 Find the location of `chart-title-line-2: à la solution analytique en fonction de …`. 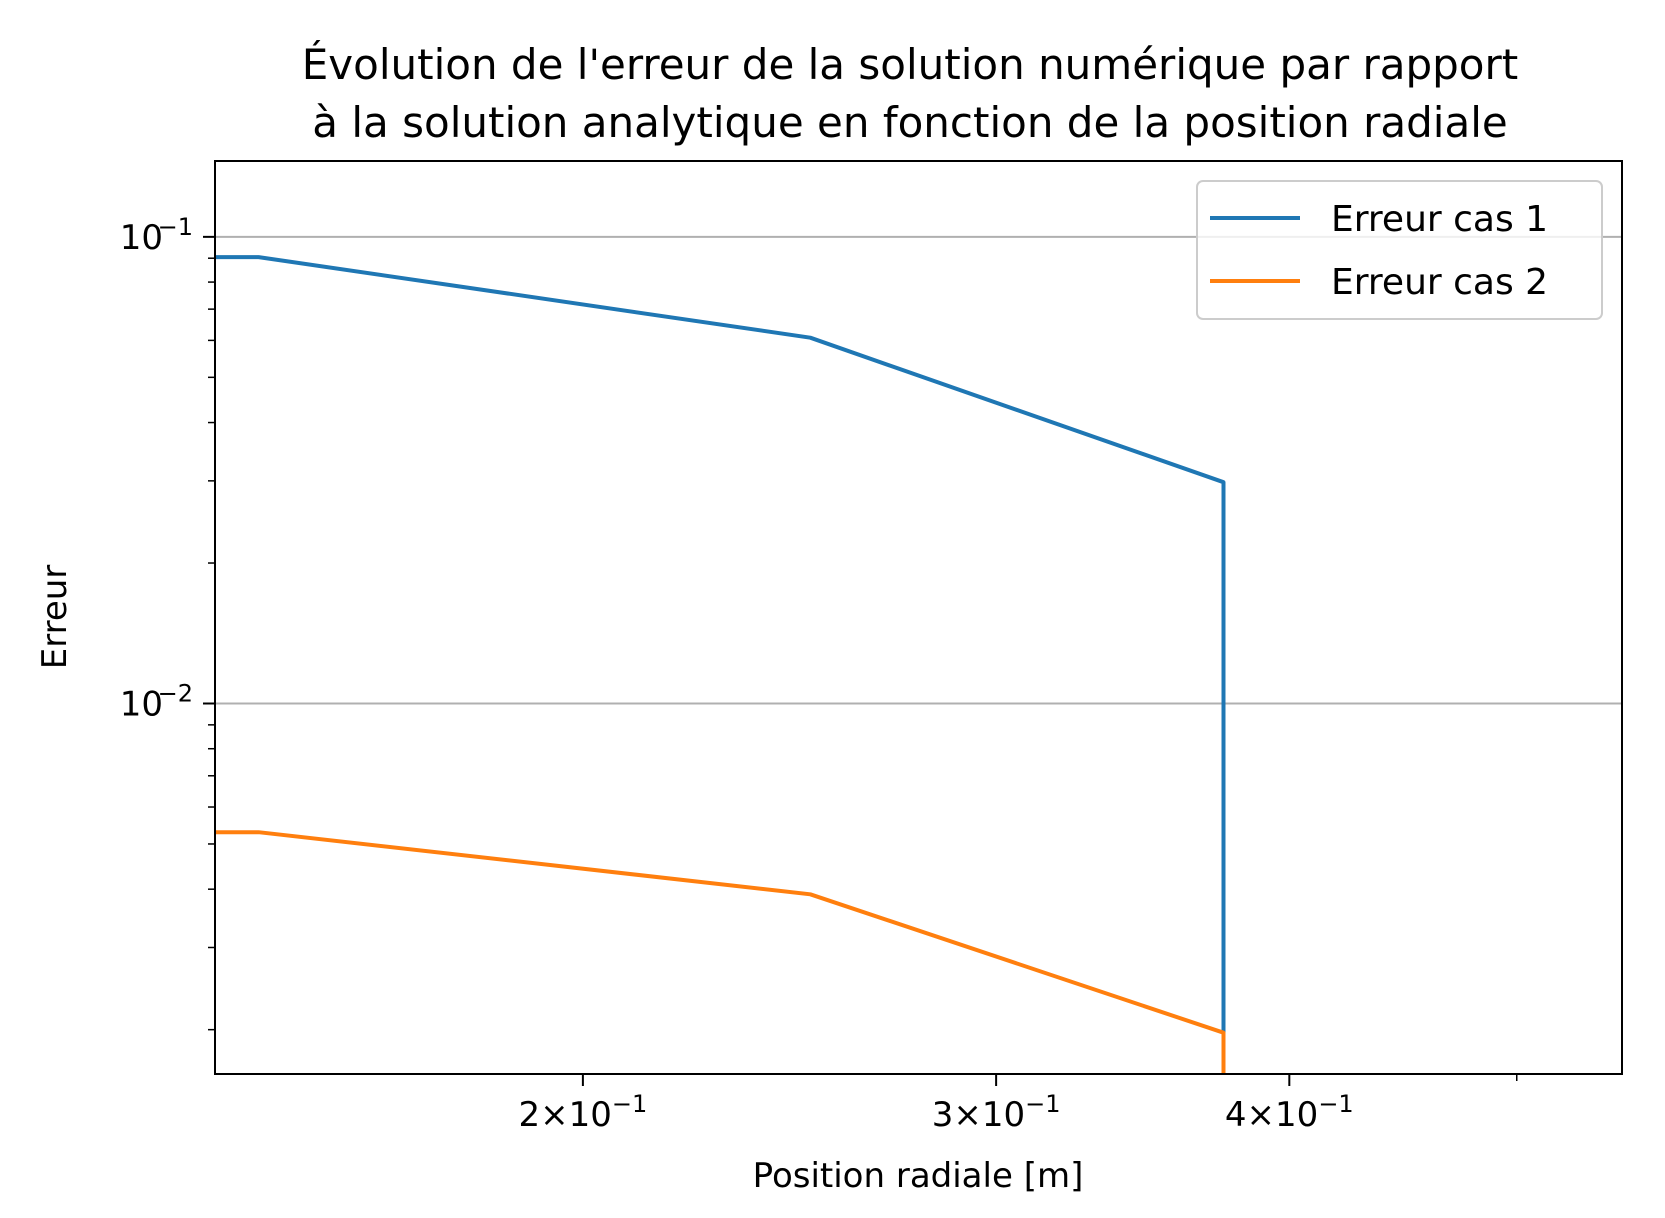

chart-title-line-2: à la solution analytique en fonction de … is located at coordinates (910, 122).